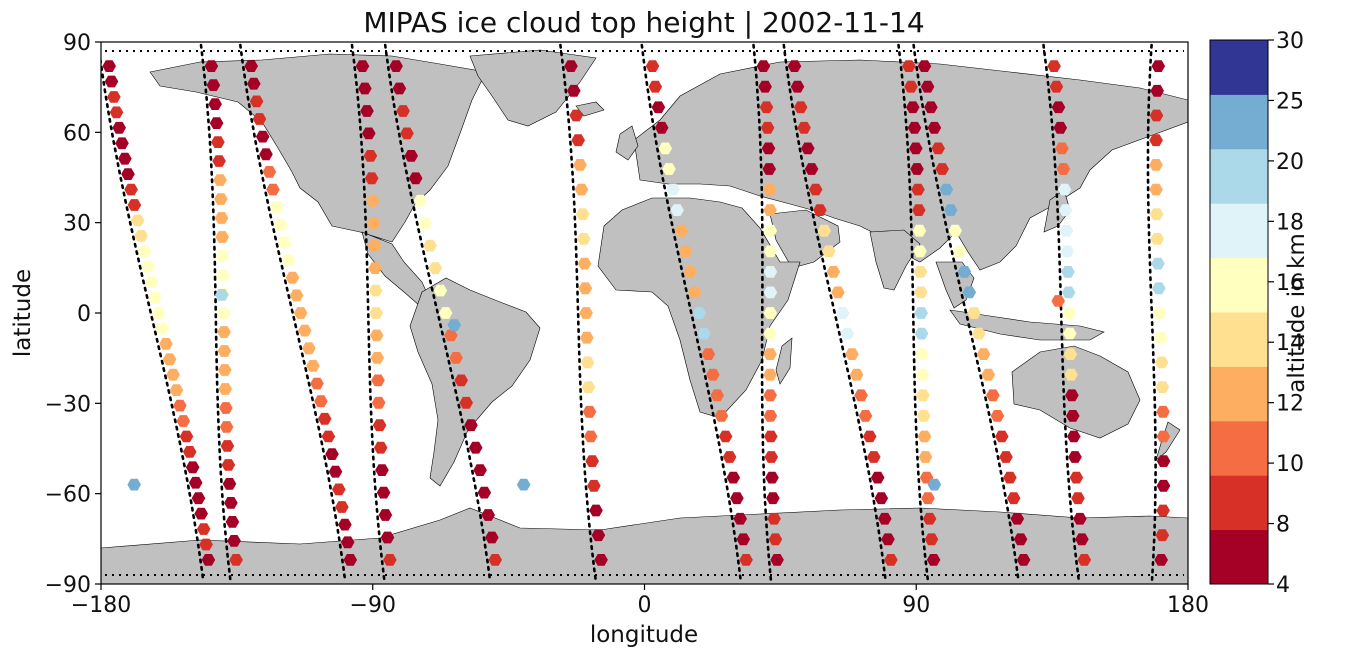 Image resolution: width=1345 pixels, height=657 pixels. Describe the element at coordinates (1290, 222) in the screenshot. I see `colorbar-tick-label: 18` at that location.